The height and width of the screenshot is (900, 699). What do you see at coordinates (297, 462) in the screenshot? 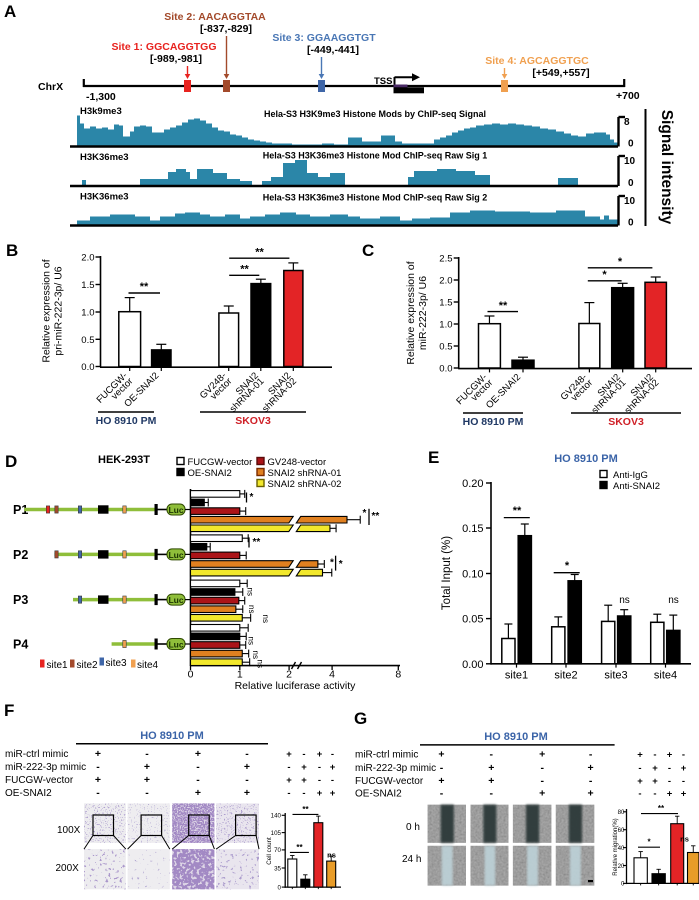
I see `svg-text: GV248-vector` at bounding box center [297, 462].